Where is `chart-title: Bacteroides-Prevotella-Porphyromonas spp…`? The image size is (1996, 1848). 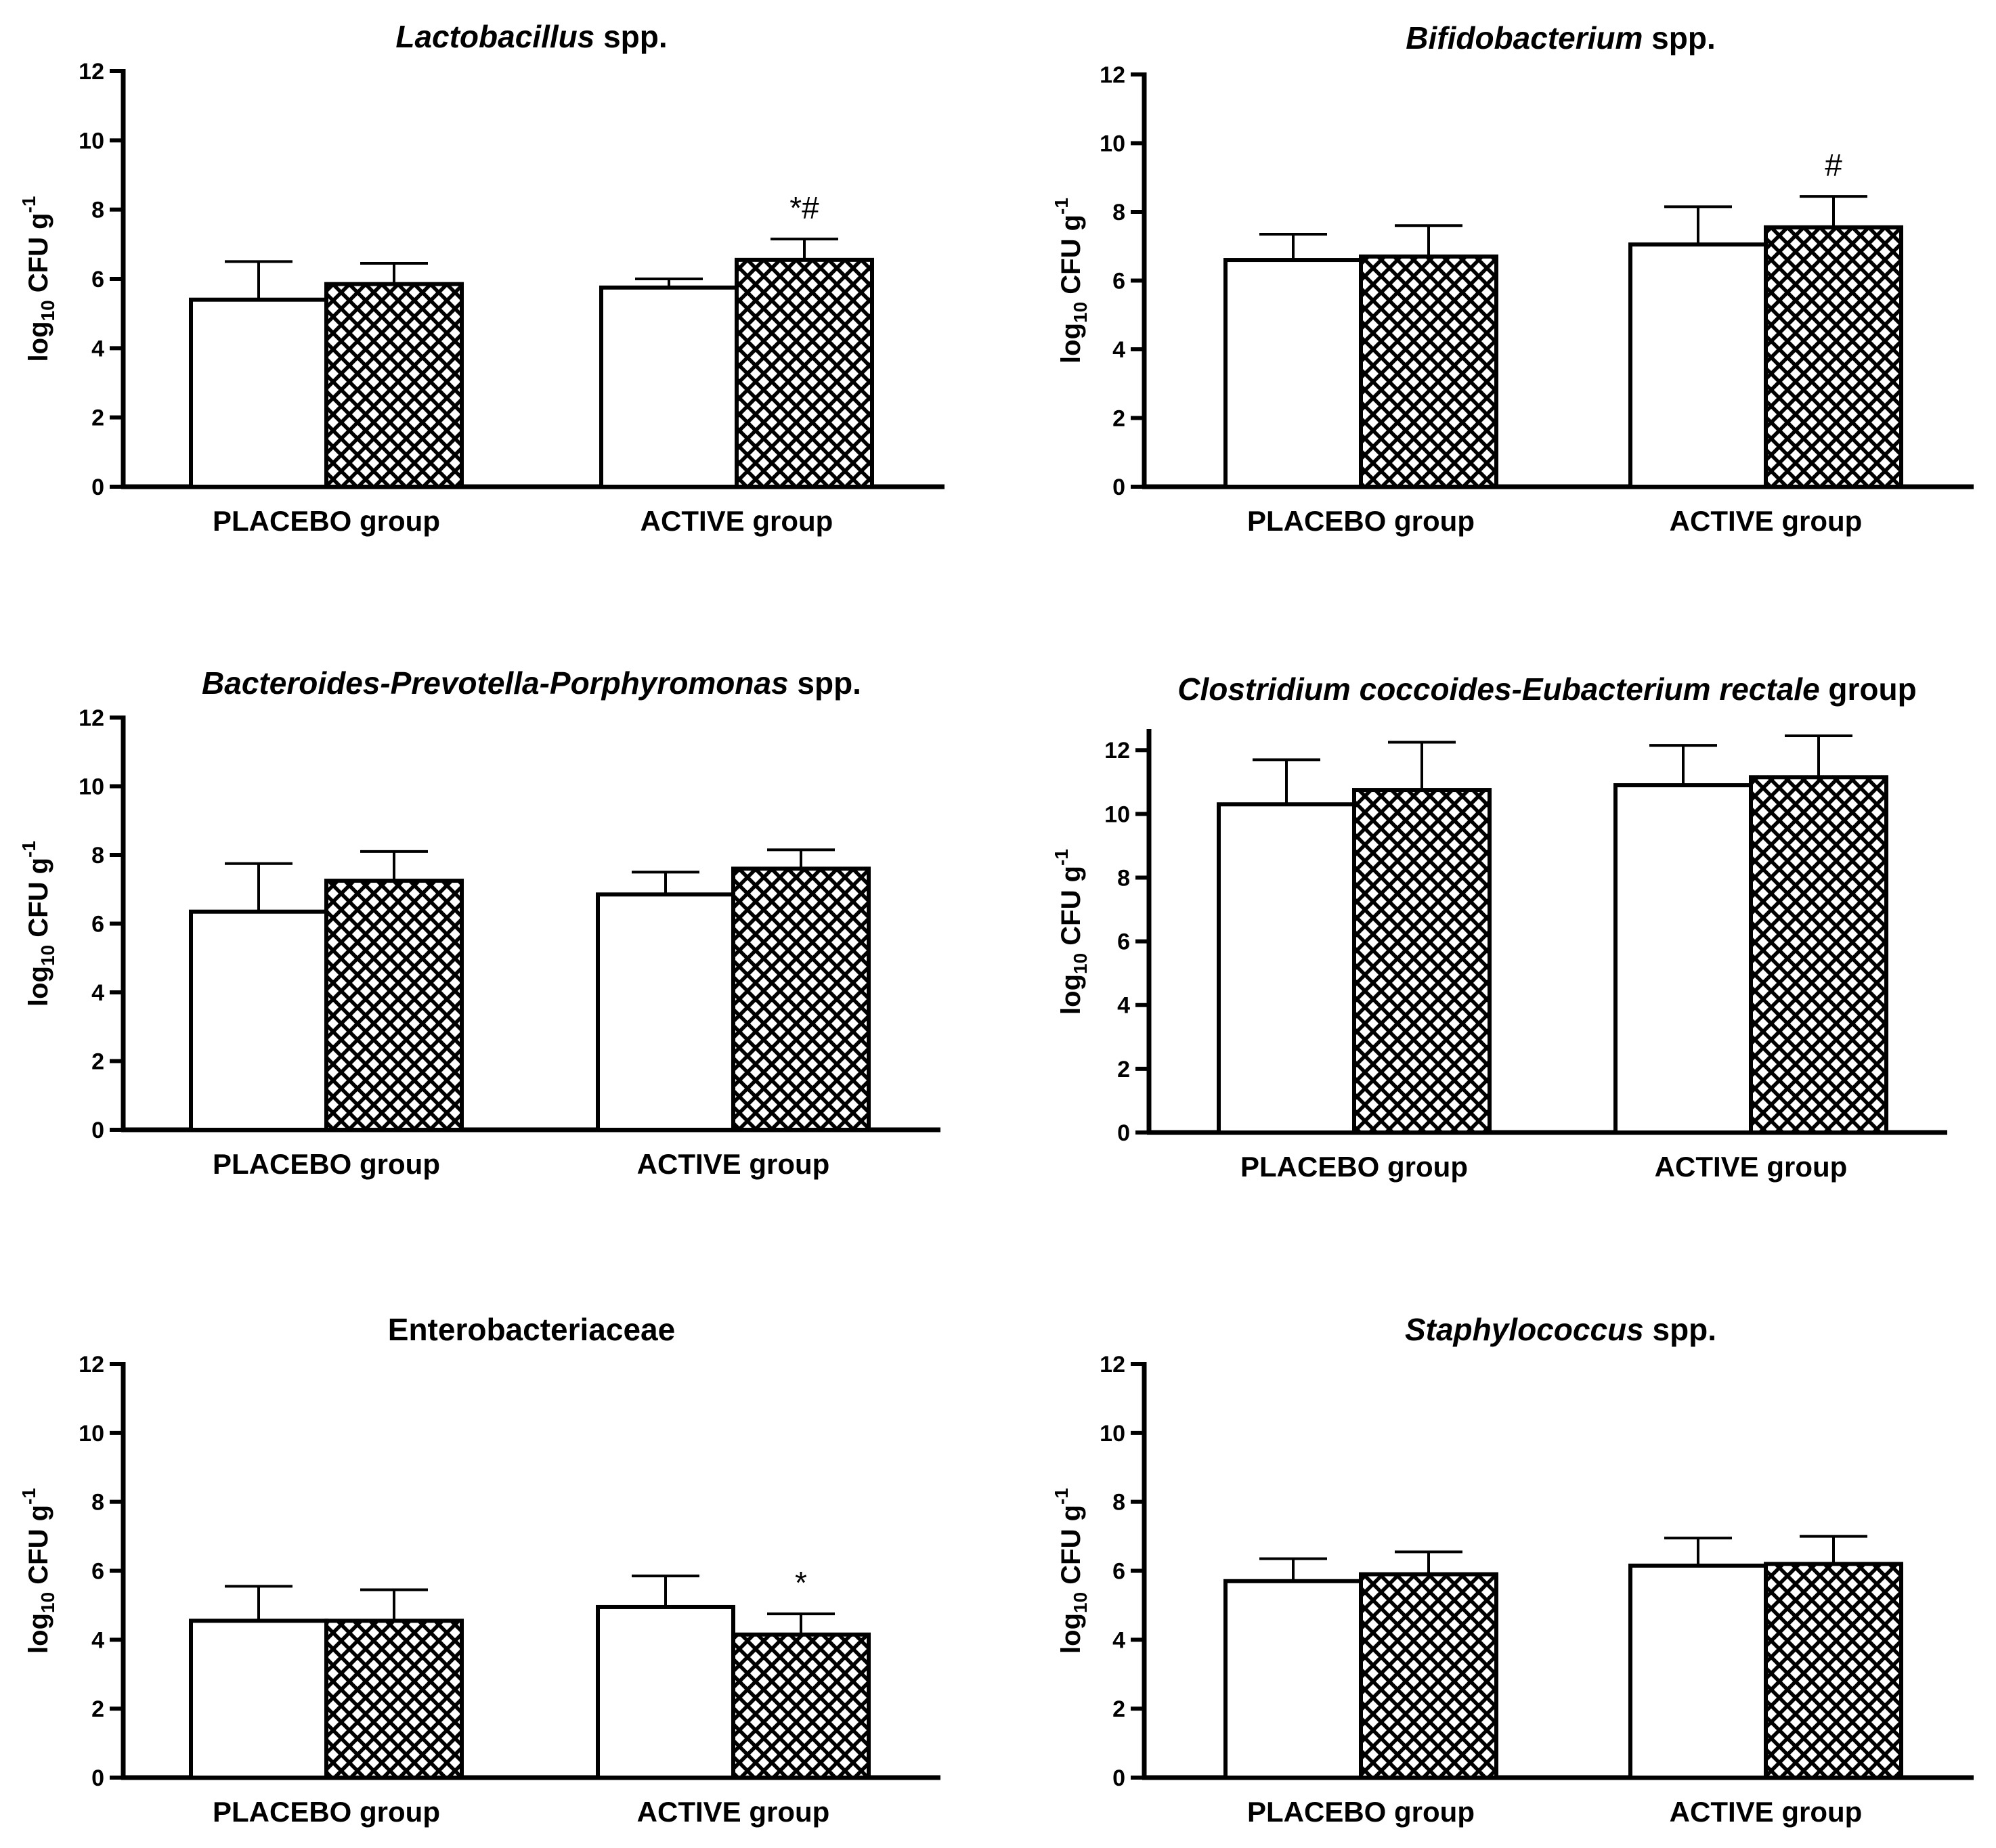
chart-title: Bacteroides-Prevotella-Porphyromonas spp… is located at coordinates (531, 683).